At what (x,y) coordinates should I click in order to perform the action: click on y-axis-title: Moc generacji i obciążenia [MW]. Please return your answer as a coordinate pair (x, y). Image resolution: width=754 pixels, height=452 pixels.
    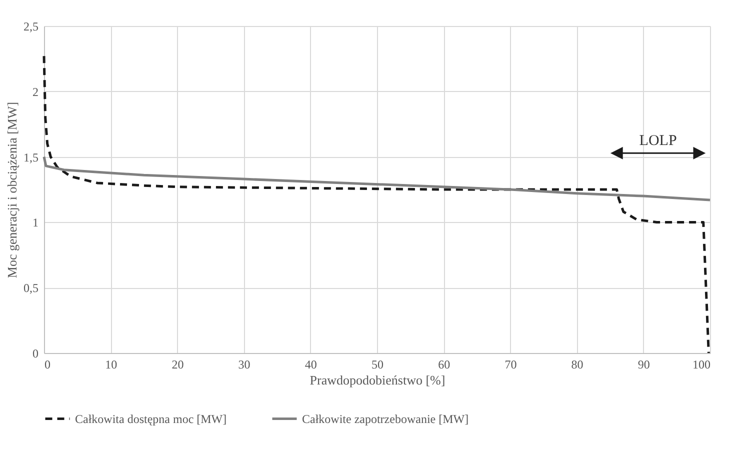
    Looking at the image, I should click on (12, 190).